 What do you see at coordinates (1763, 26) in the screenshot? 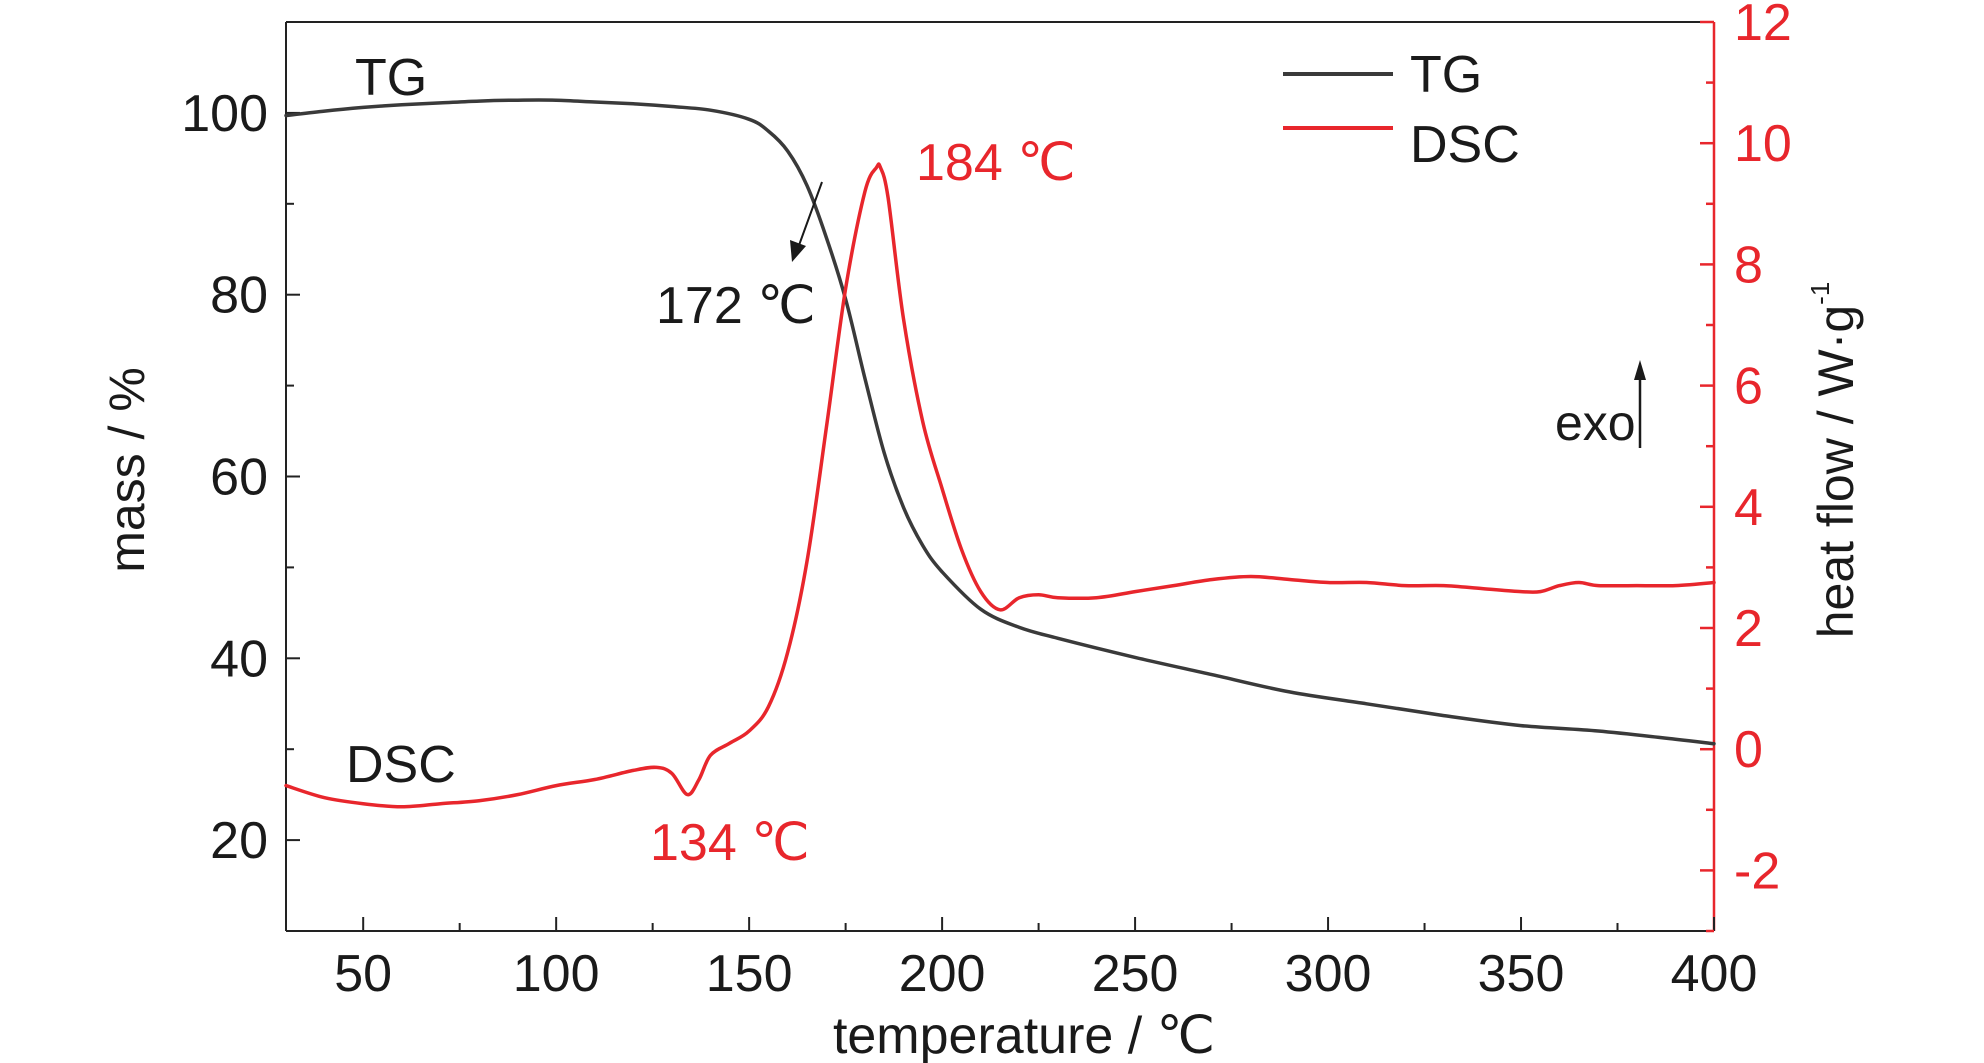
I see `y-right-tick-label: 12` at bounding box center [1763, 26].